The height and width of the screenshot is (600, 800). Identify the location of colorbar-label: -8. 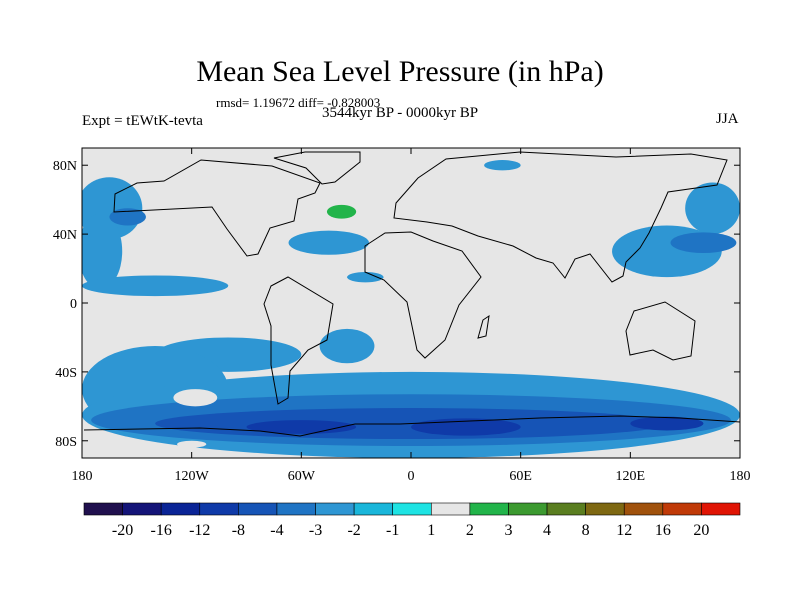
(238, 530).